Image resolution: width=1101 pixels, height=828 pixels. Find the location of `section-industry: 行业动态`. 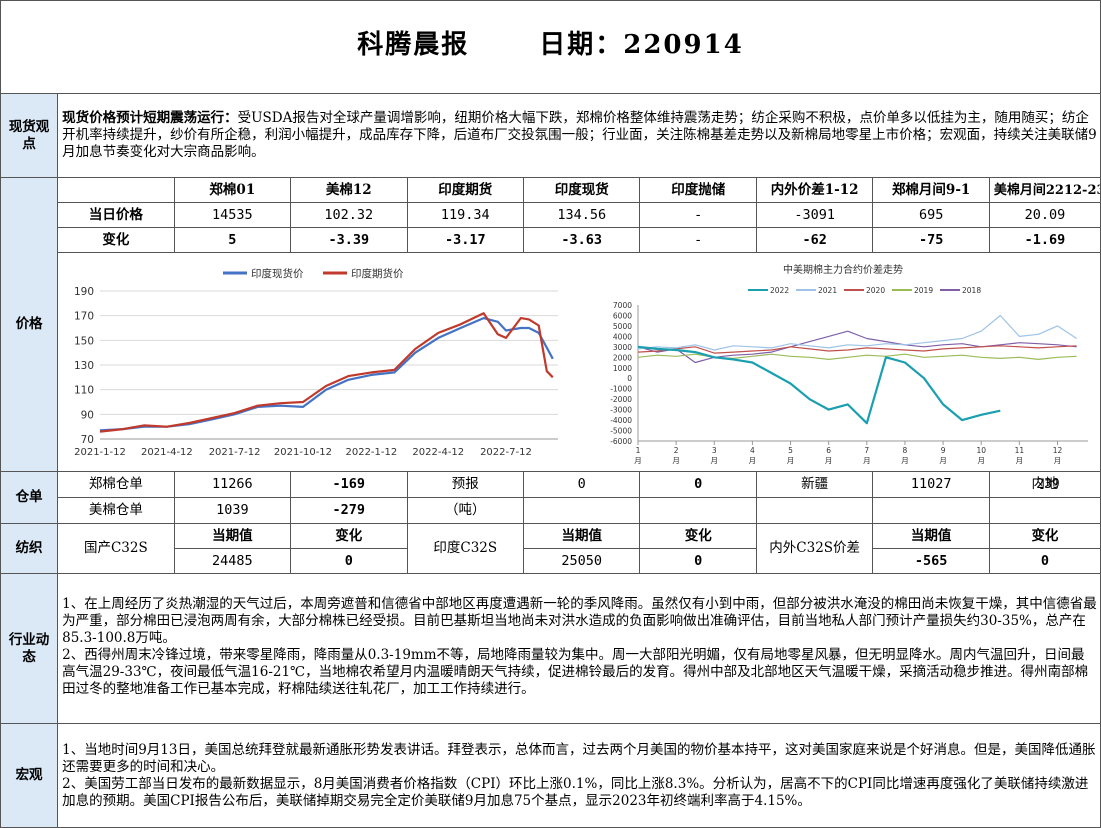

section-industry: 行业动态 is located at coordinates (29, 648).